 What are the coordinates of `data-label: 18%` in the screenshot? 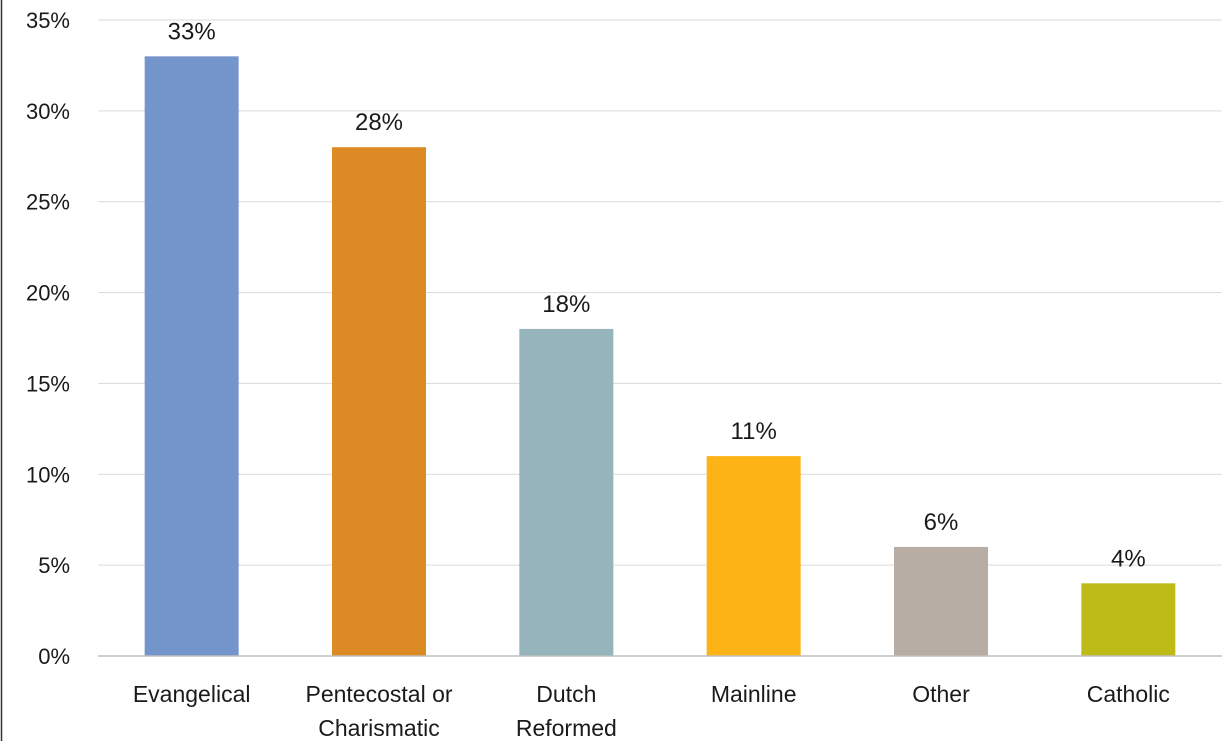 It's located at (566, 304).